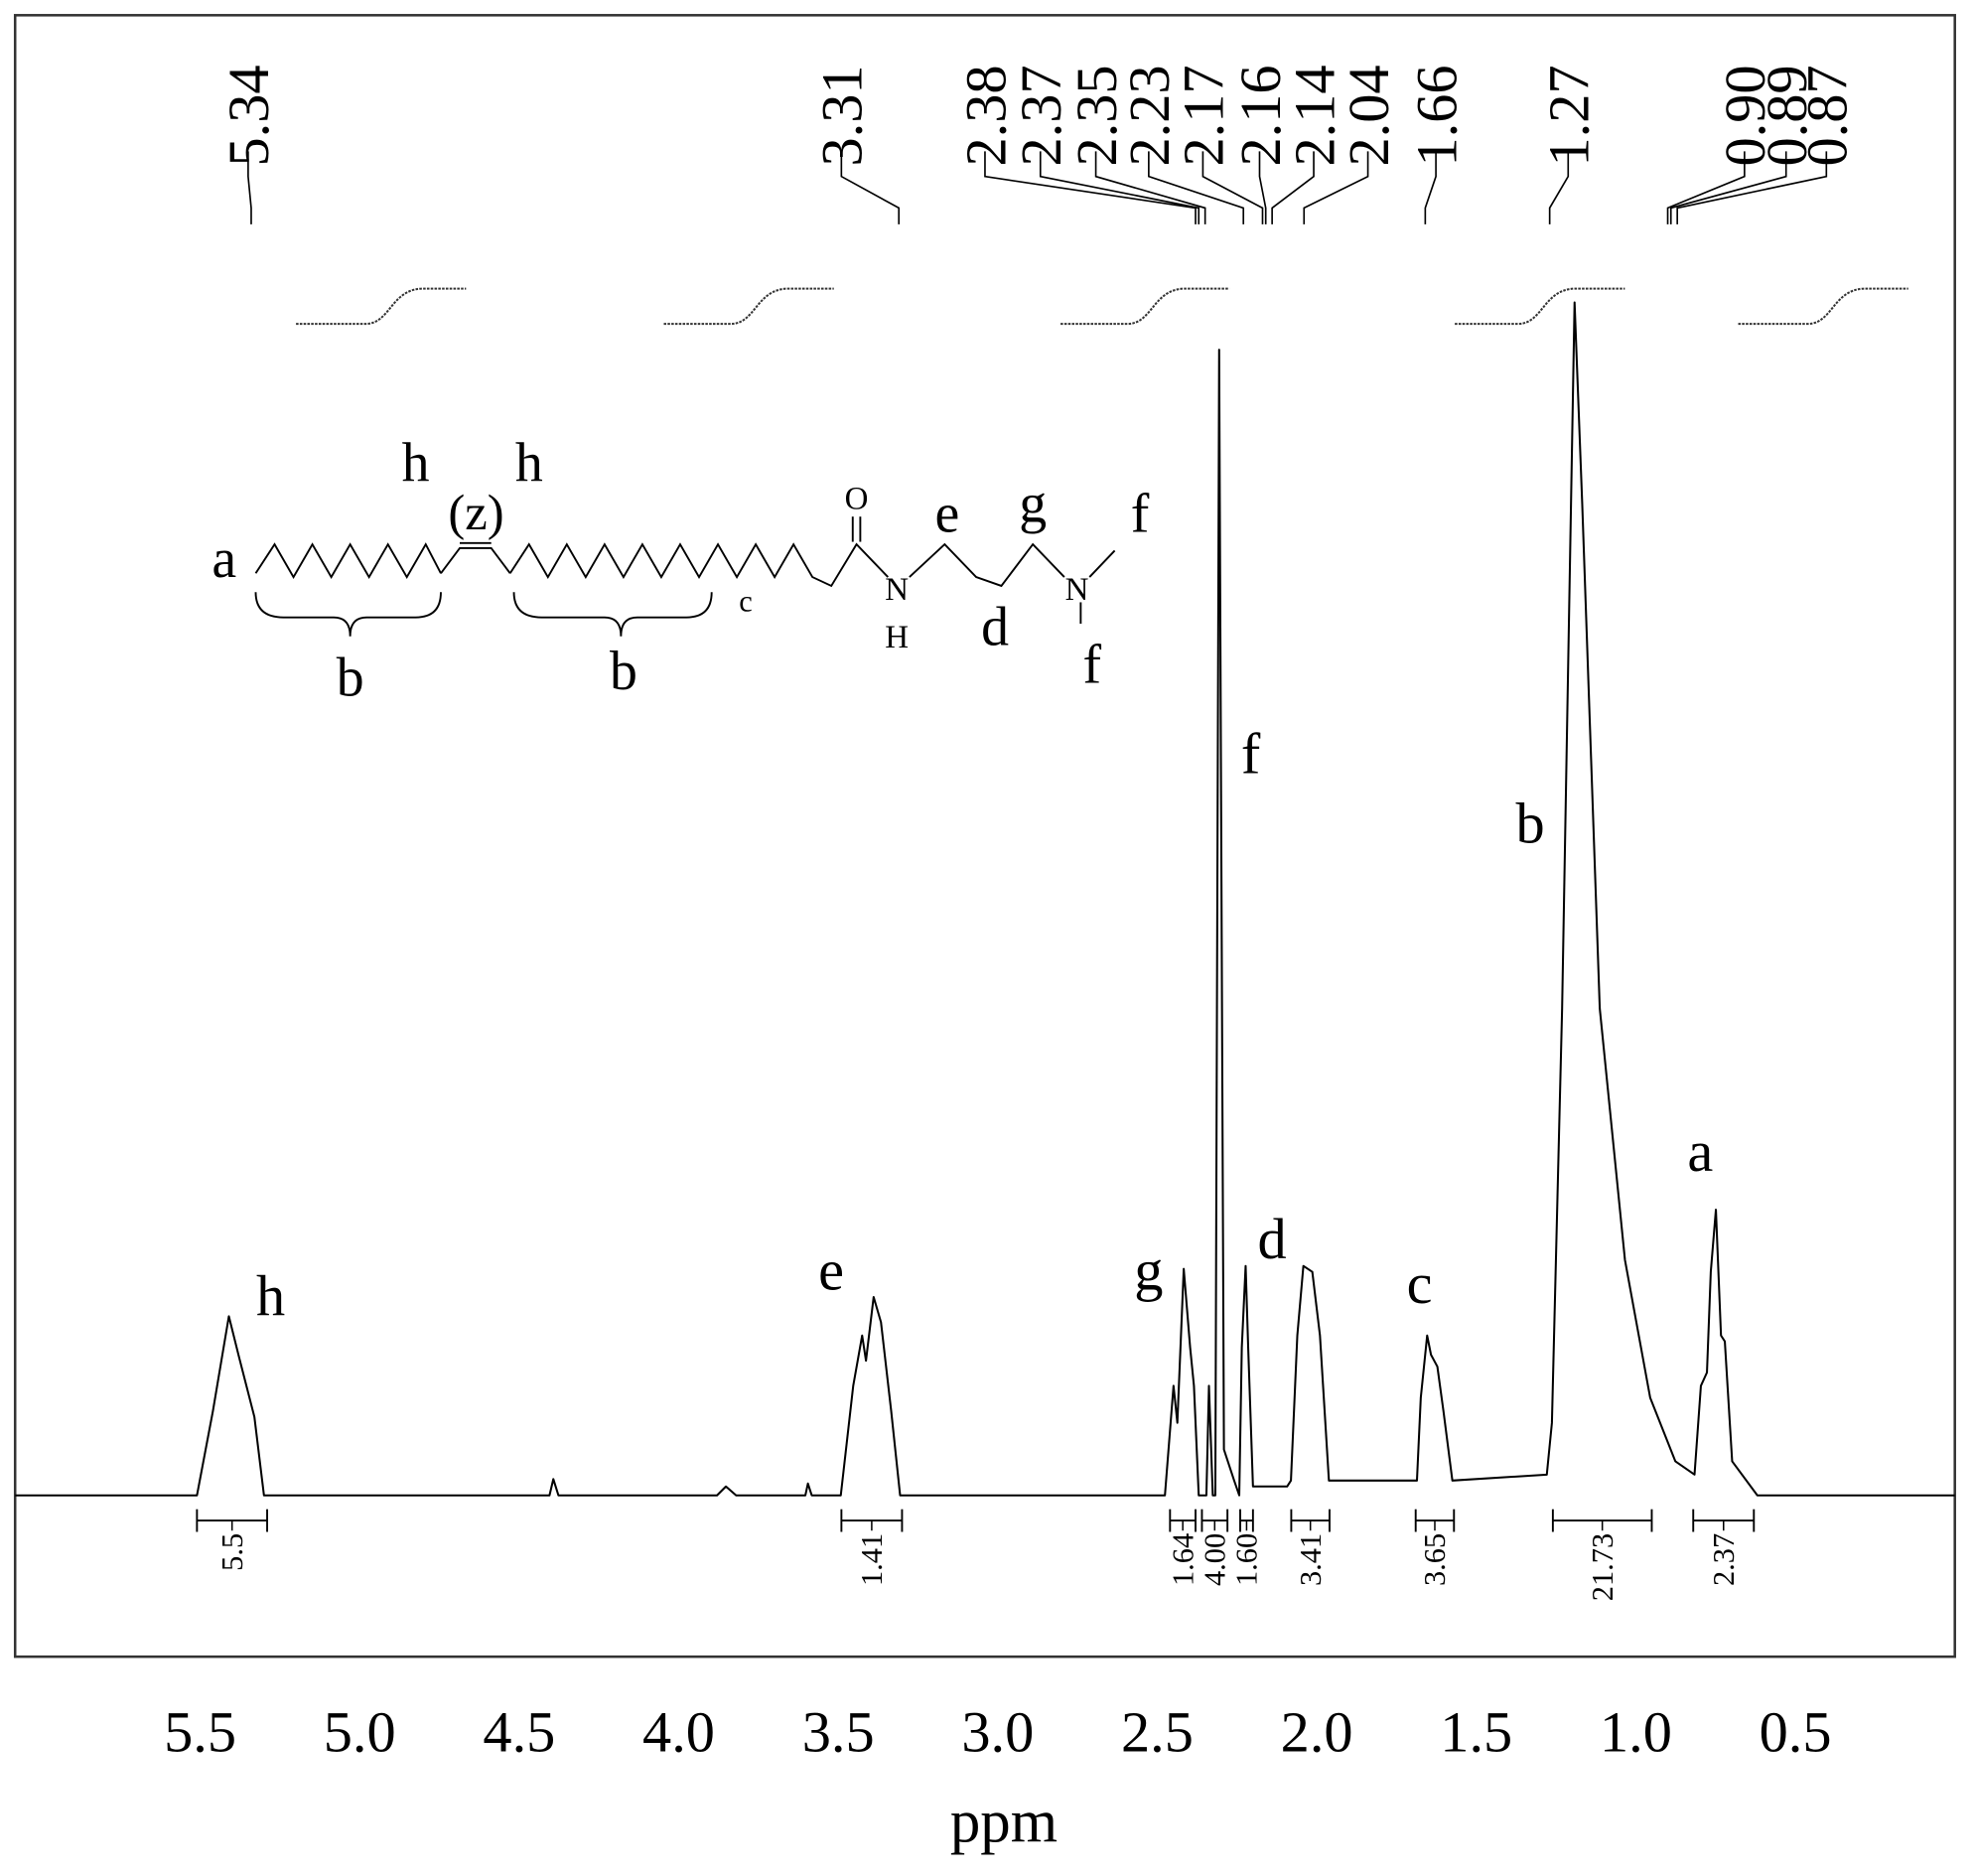 The image size is (1975, 1876). Describe the element at coordinates (1273, 1239) in the screenshot. I see `peak-annotation: d` at that location.